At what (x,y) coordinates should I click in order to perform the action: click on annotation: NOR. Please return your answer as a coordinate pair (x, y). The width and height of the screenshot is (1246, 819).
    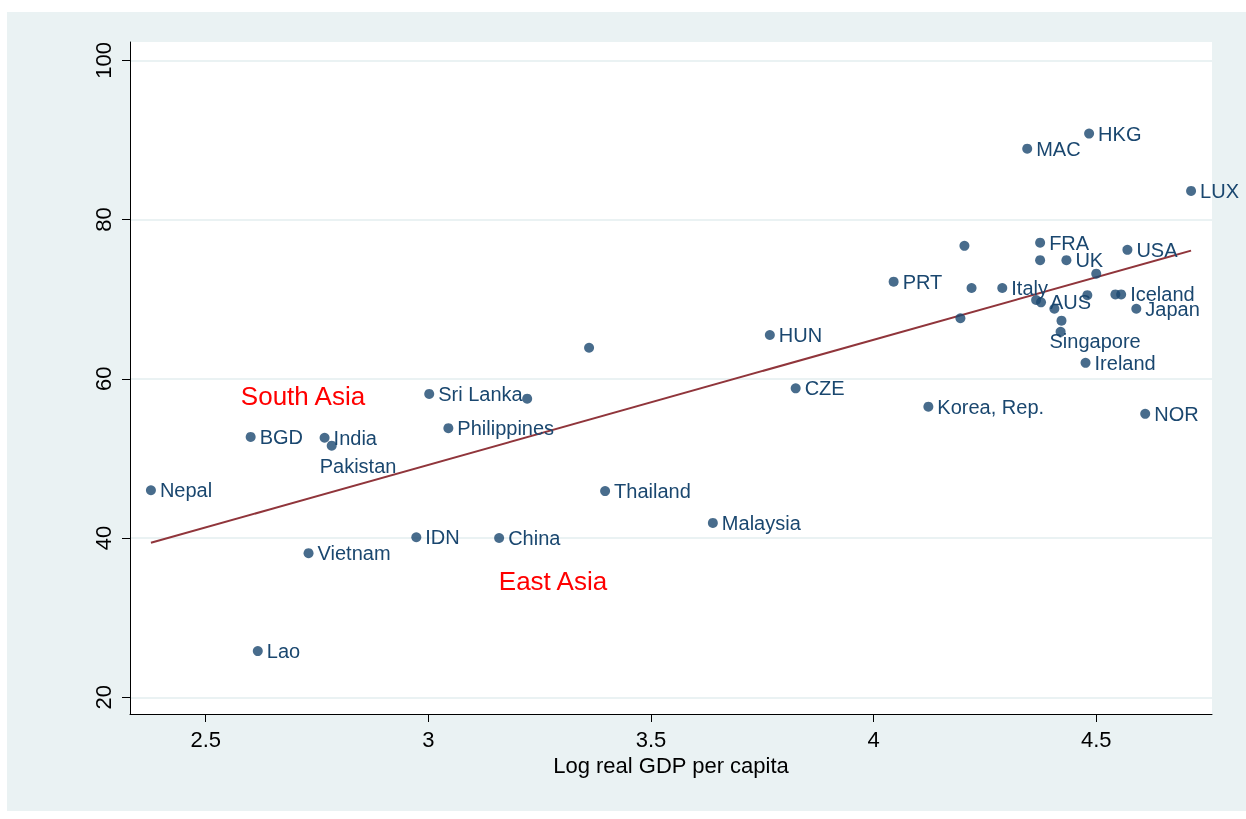
    Looking at the image, I should click on (1176, 413).